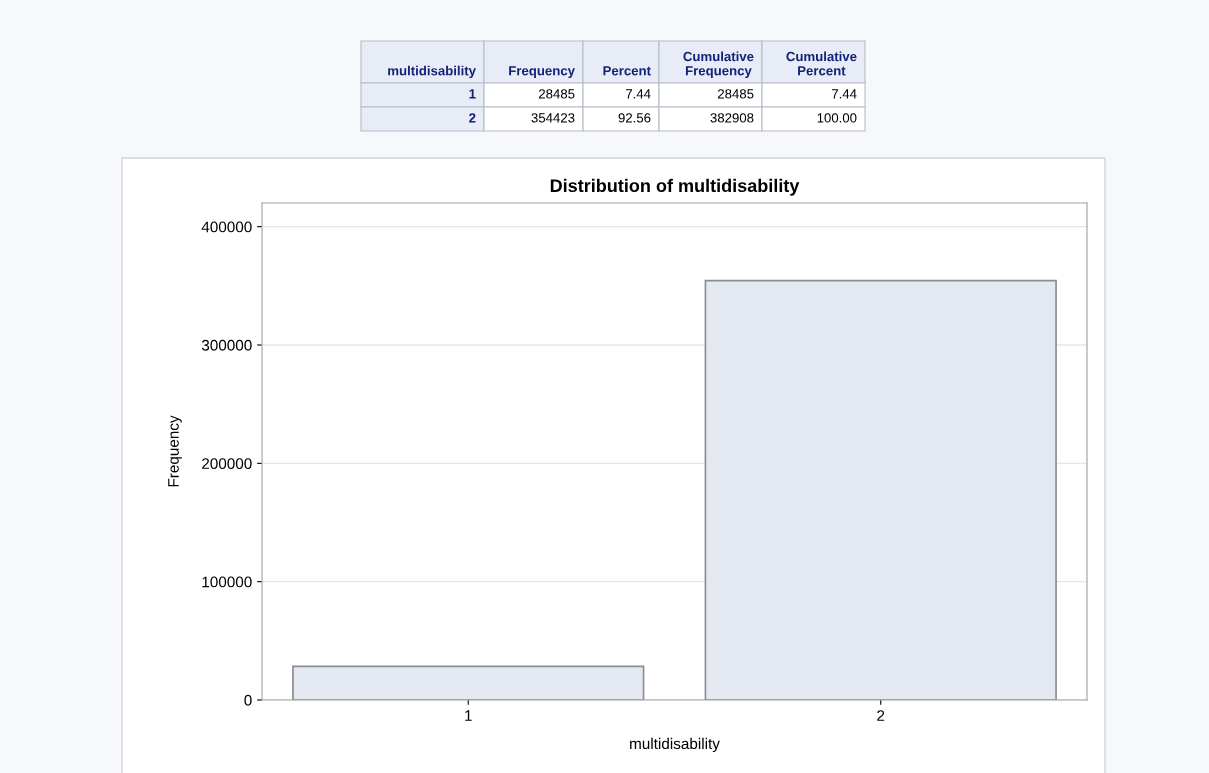 This screenshot has height=773, width=1209. Describe the element at coordinates (675, 745) in the screenshot. I see `x-axis-title: multidisability` at that location.